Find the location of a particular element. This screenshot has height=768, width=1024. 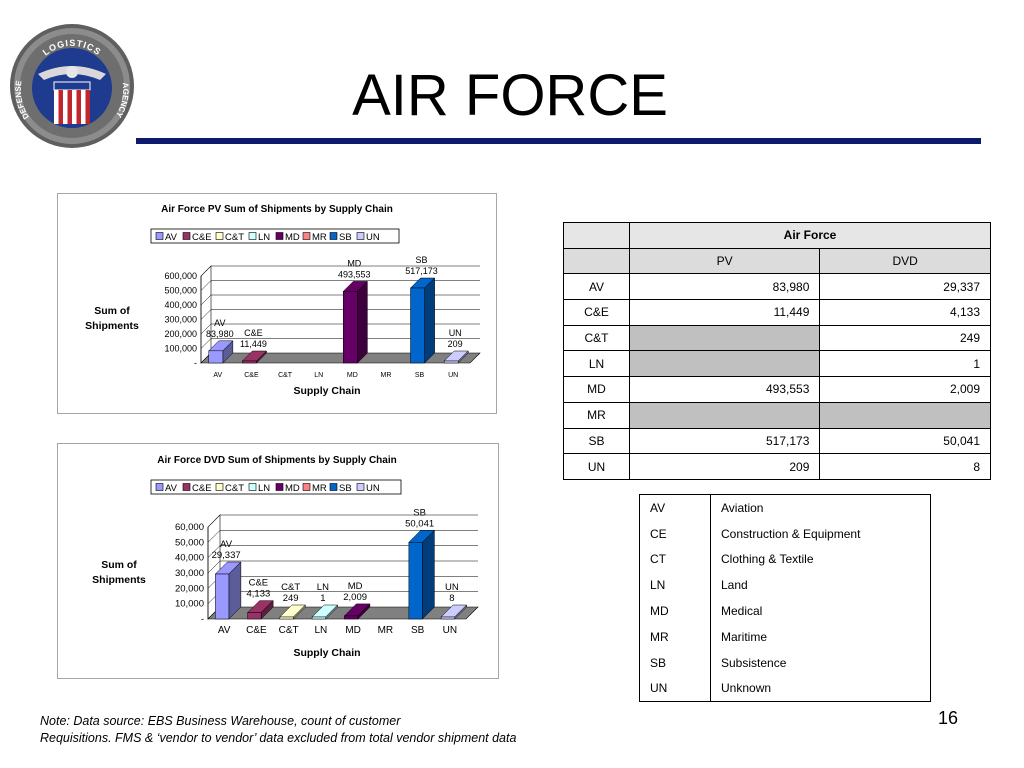

data-label-category: LN is located at coordinates (323, 587).